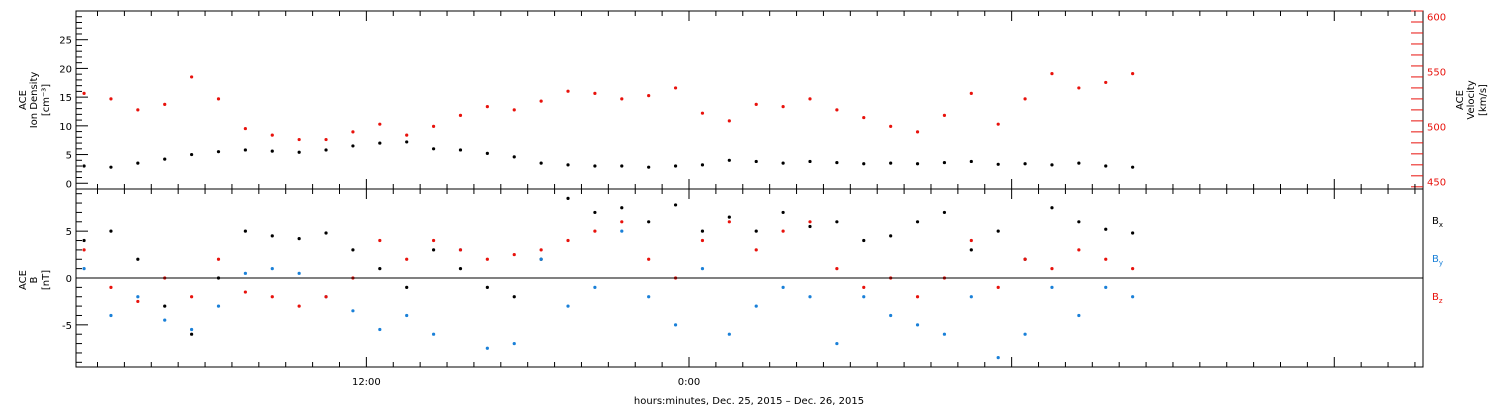 This screenshot has height=410, width=1500. Describe the element at coordinates (34, 100) in the screenshot. I see `ion-density-ylabel-line2: Ion Density` at that location.